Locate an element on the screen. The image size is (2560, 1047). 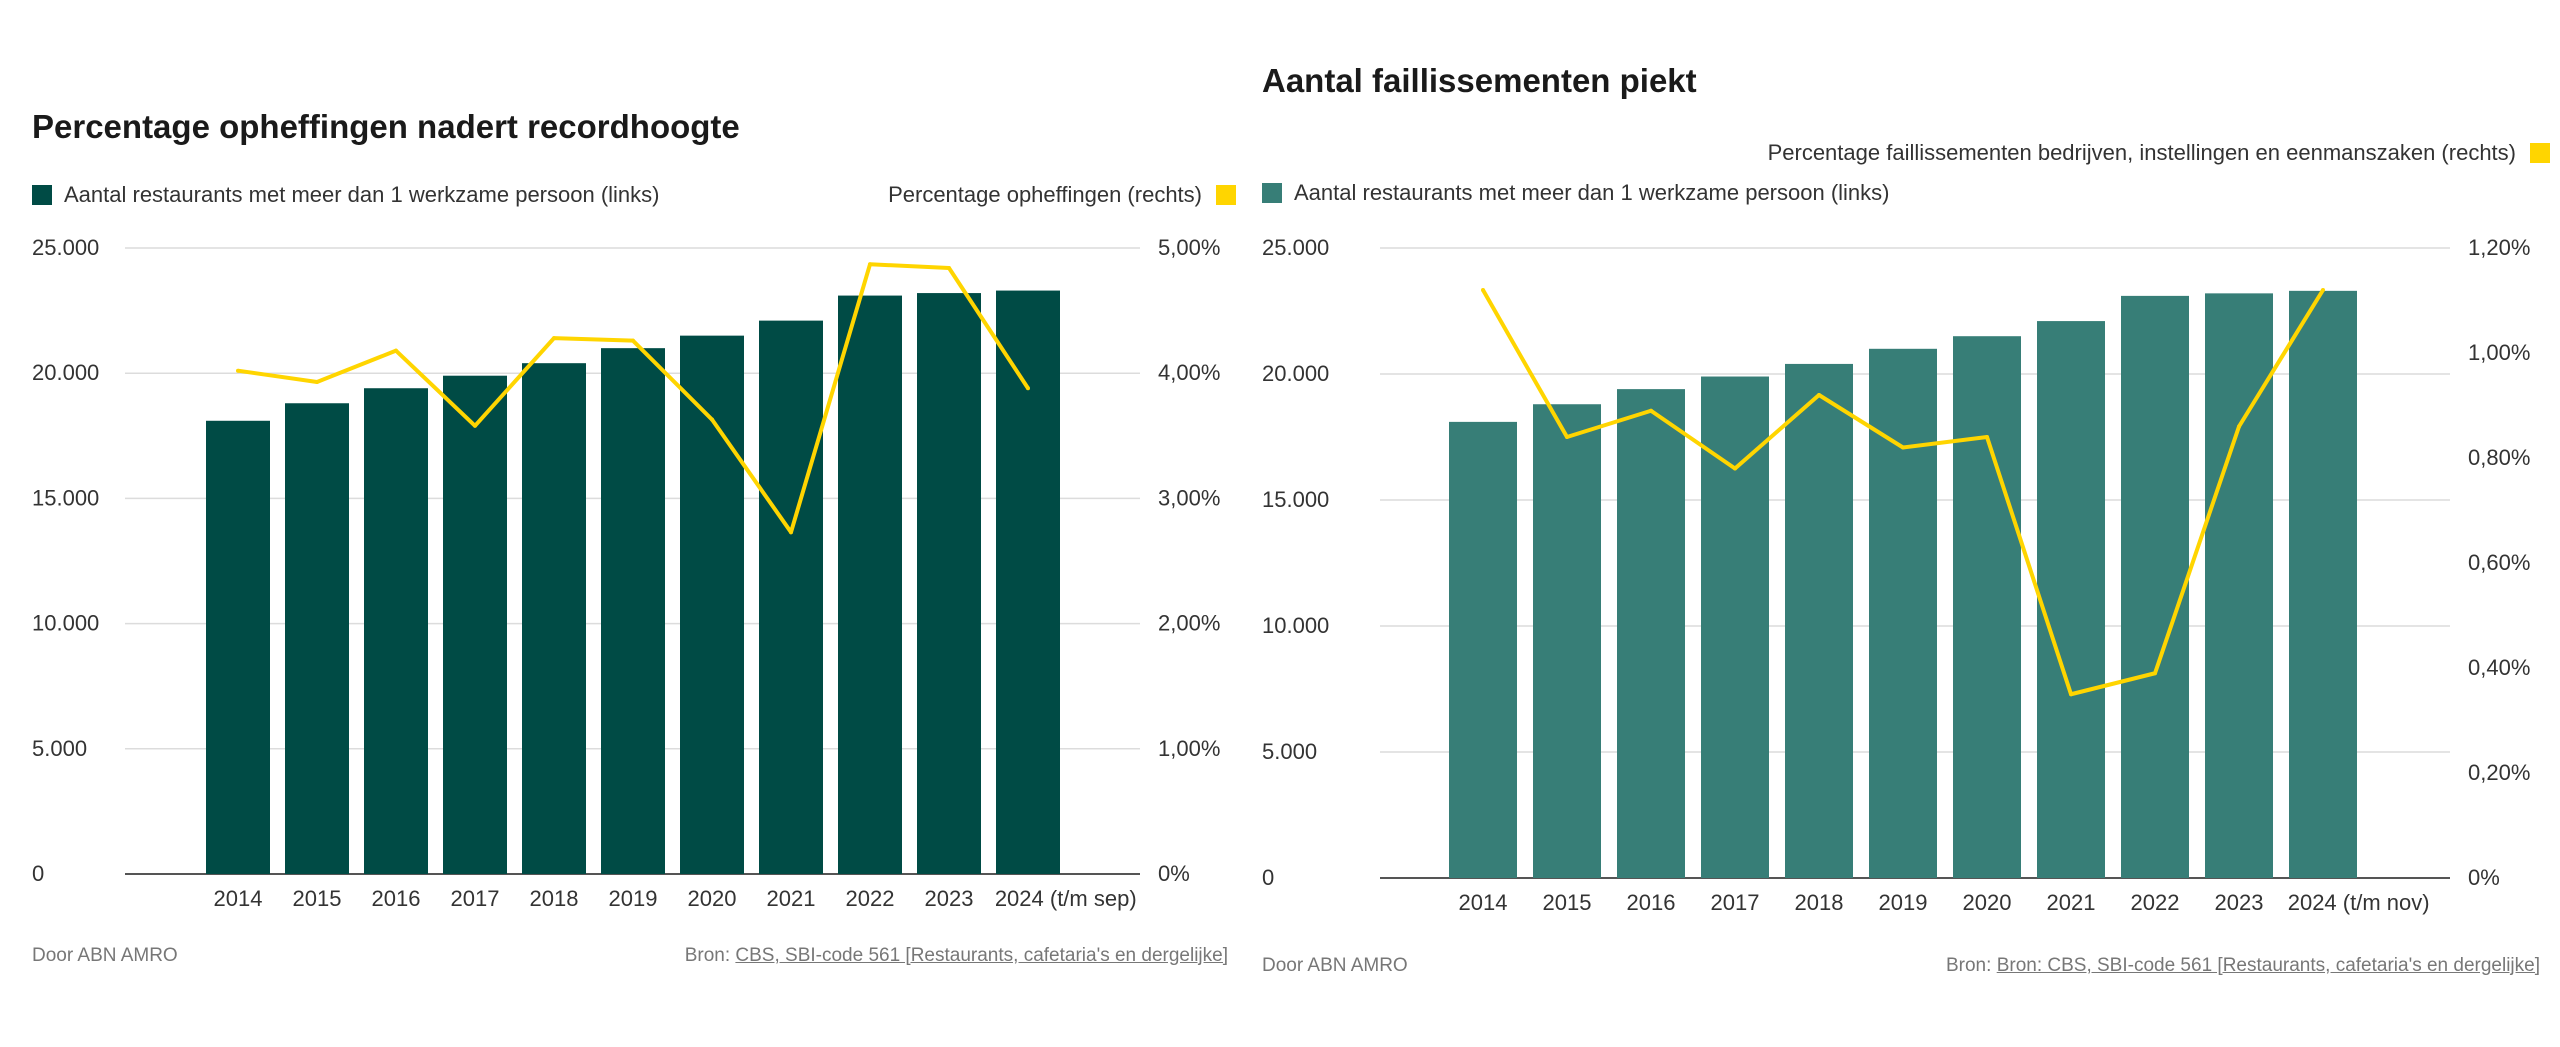
y-right-tick-label: 0,40% is located at coordinates (2499, 667).